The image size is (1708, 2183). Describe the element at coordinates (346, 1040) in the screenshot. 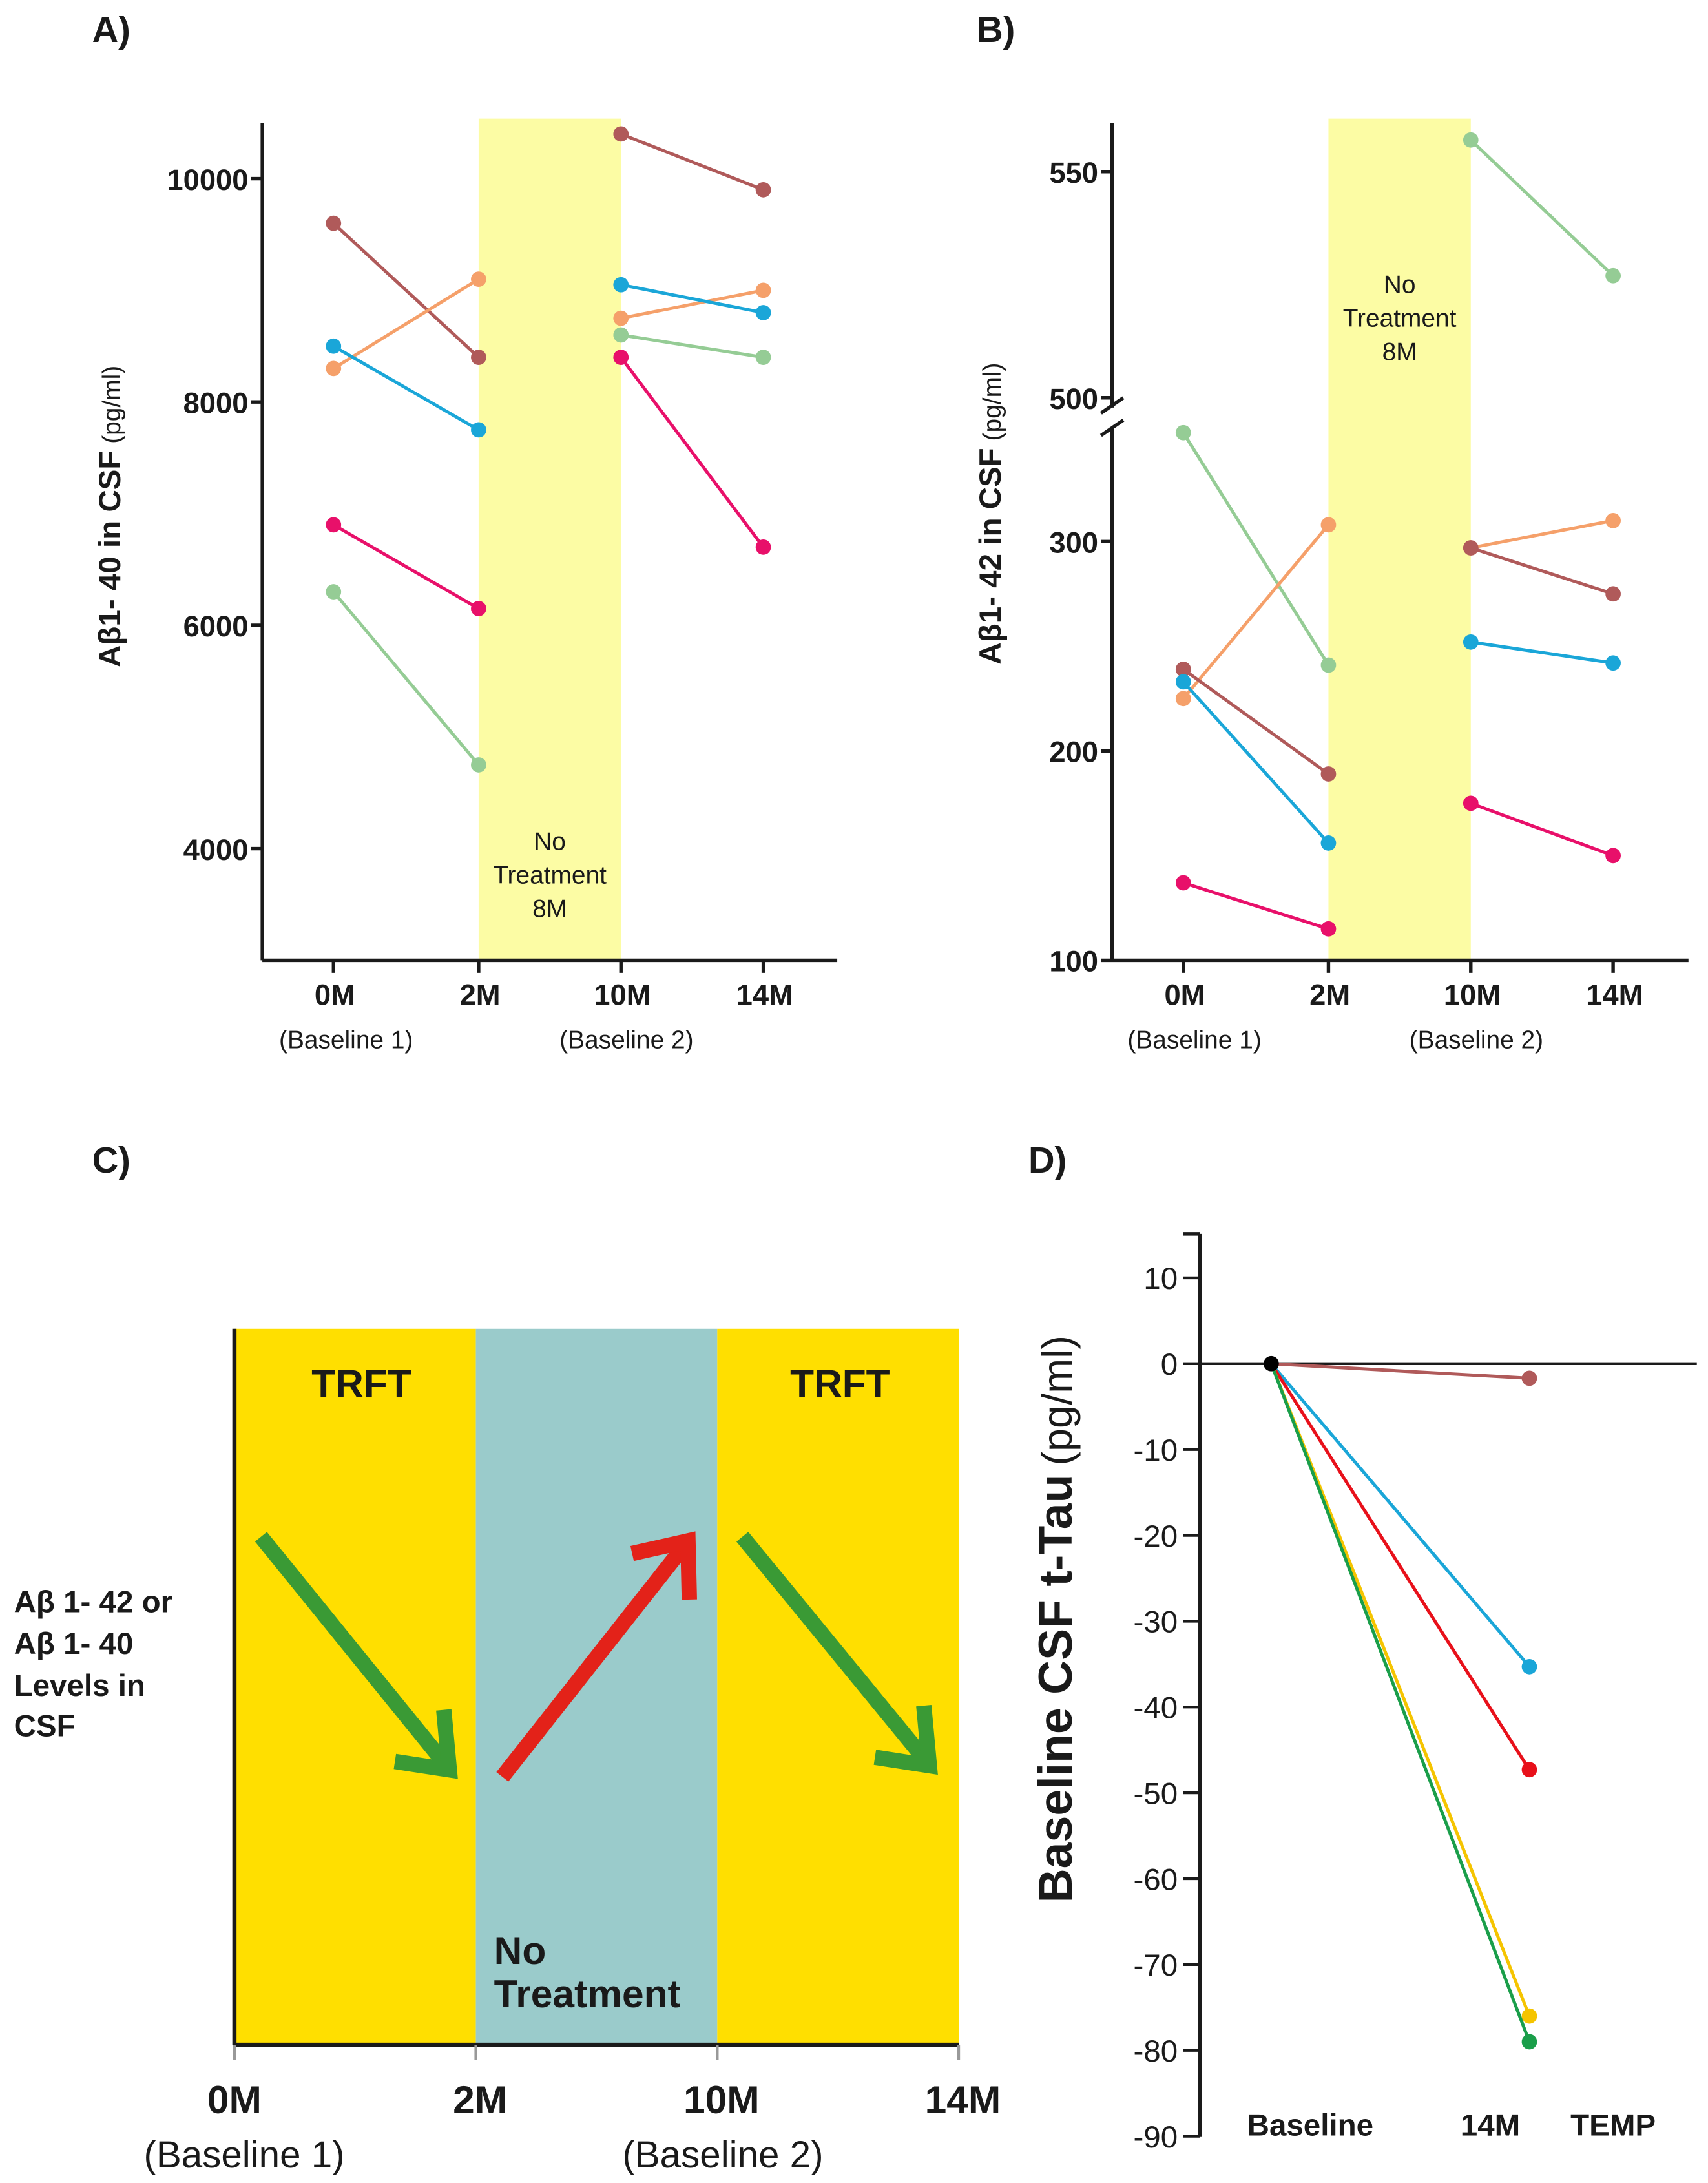

I see `x-sublabel-baseline-1: (Baseline 1)` at that location.